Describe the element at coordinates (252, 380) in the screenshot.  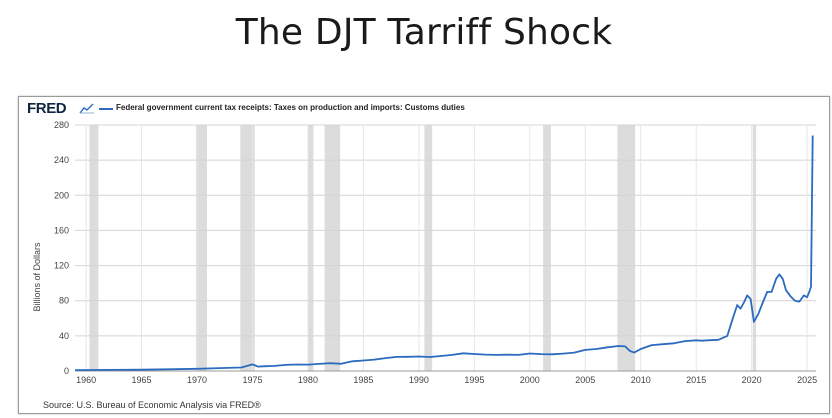
I see `x-tick-label: 1975` at that location.